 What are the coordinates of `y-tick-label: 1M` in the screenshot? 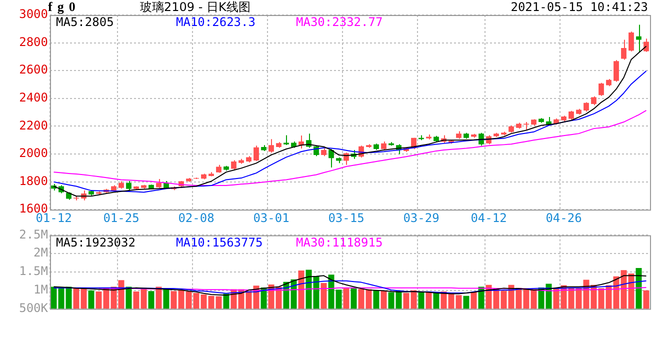 It's located at (41, 289).